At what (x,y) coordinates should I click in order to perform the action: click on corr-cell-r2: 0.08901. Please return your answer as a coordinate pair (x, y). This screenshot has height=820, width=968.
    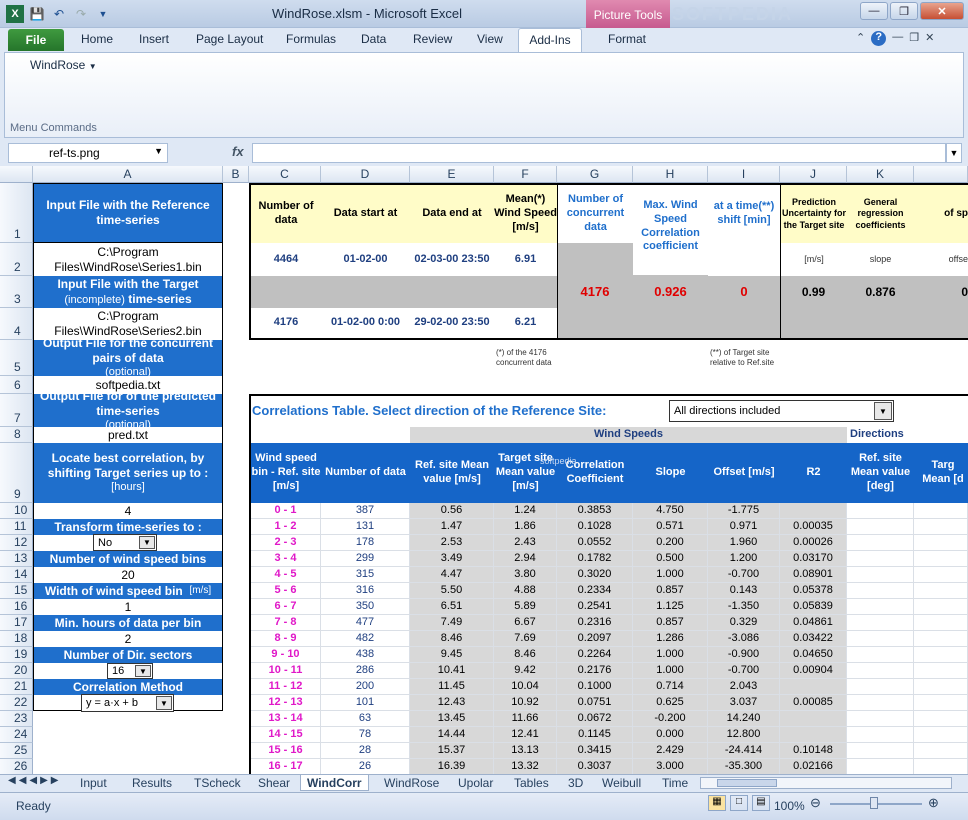
    Looking at the image, I should click on (813, 575).